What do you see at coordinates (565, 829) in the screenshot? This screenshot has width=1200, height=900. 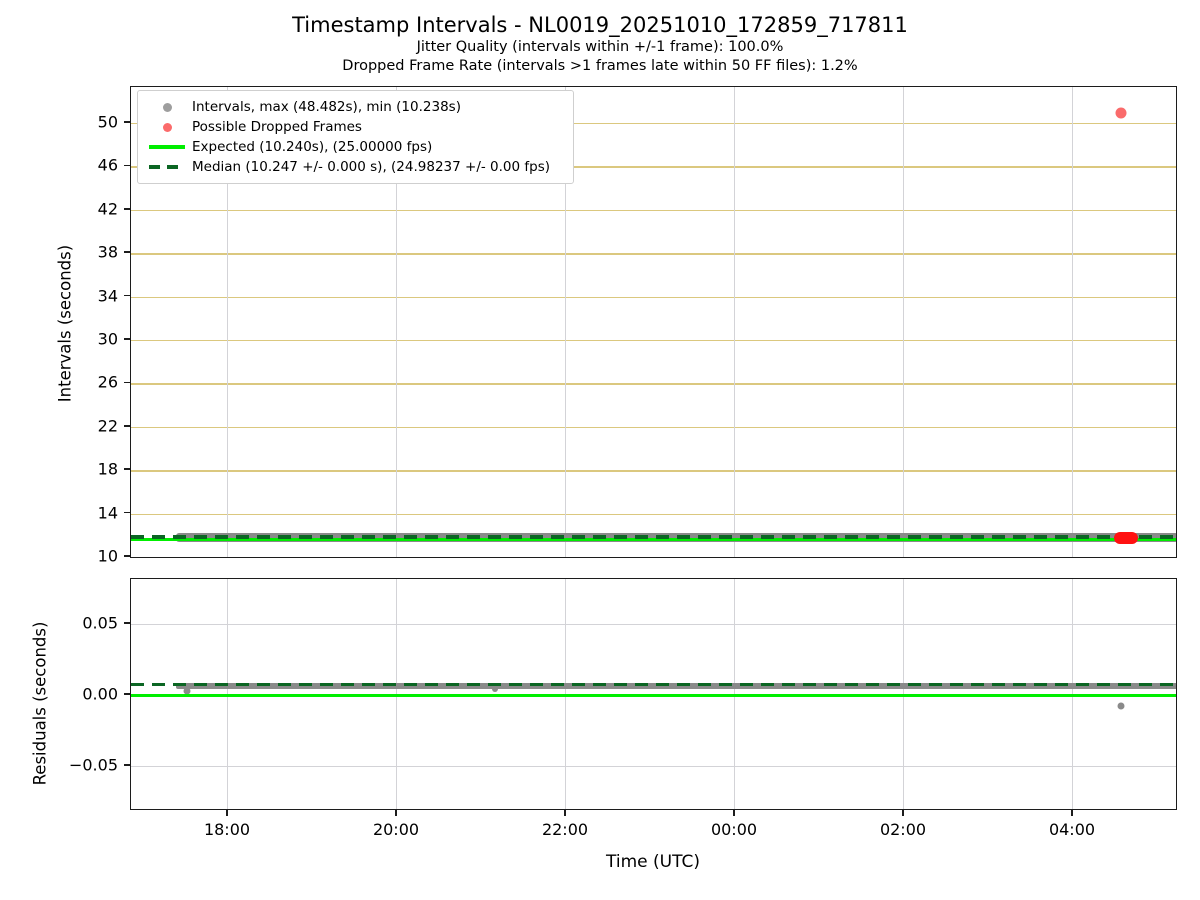 I see `ticklabel-x-2200: 22:00` at bounding box center [565, 829].